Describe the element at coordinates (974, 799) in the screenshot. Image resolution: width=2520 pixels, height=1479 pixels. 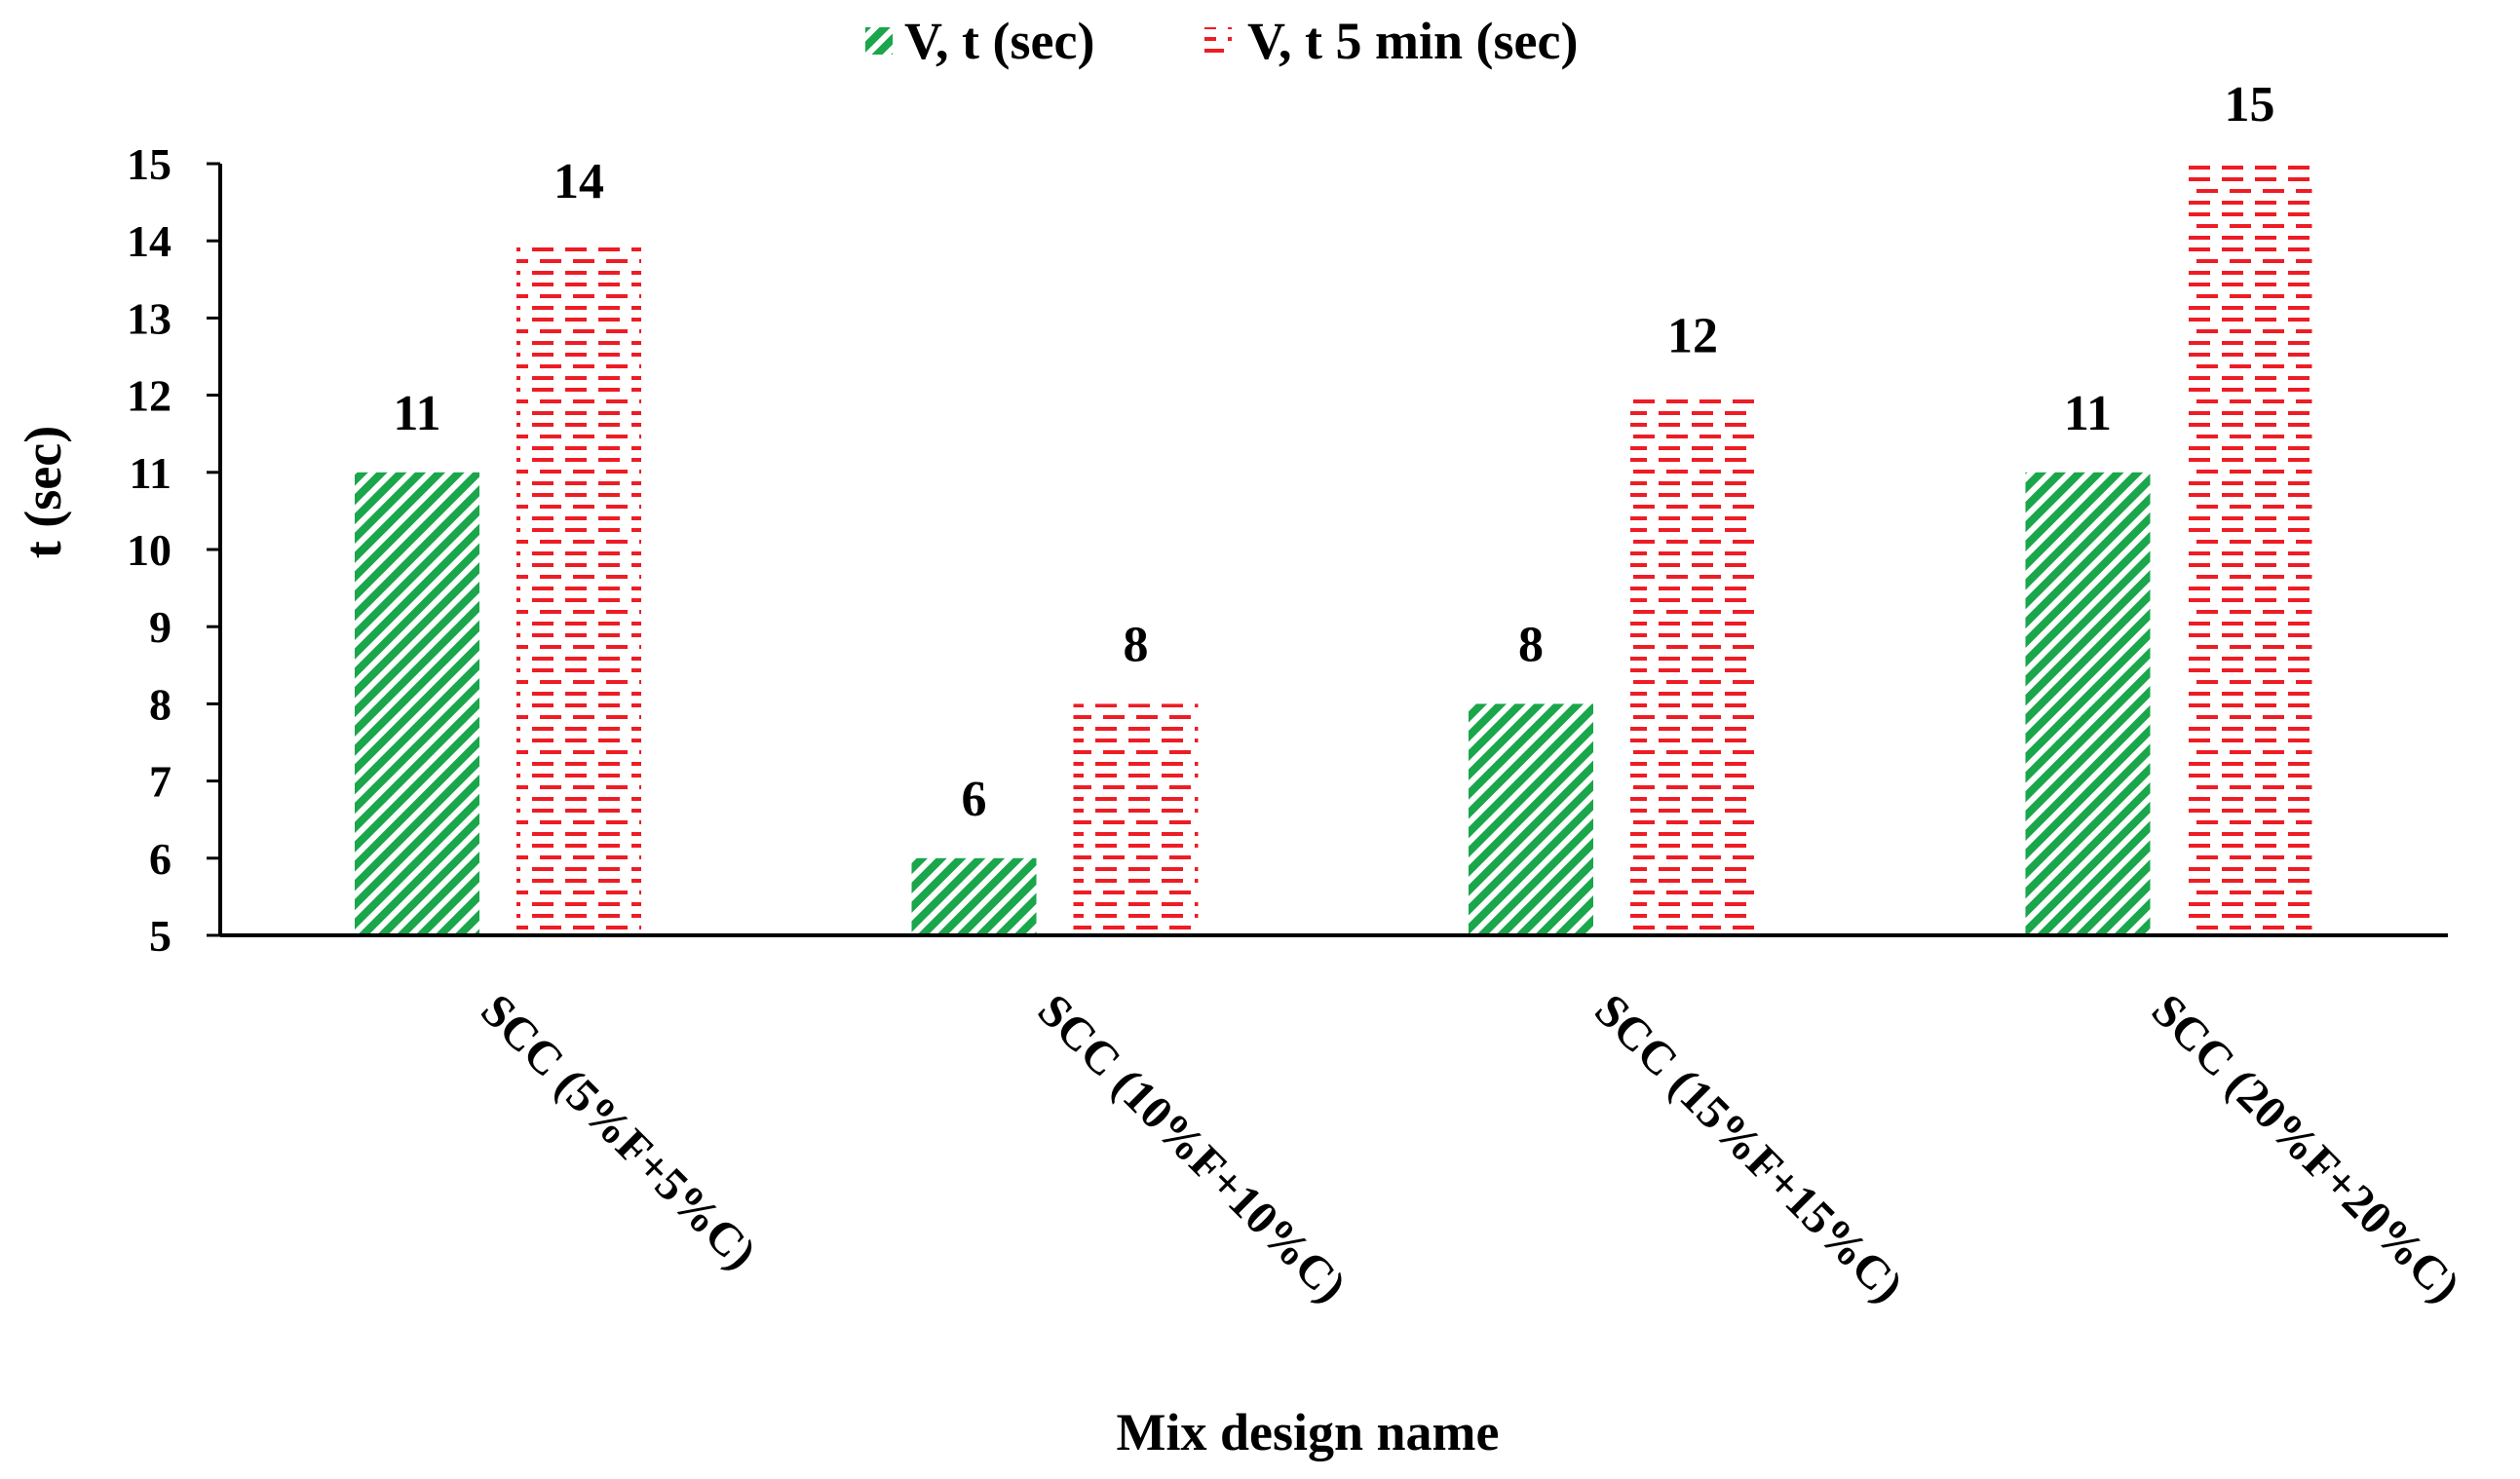
I see `data-label-series-0-cat-1: 6` at that location.